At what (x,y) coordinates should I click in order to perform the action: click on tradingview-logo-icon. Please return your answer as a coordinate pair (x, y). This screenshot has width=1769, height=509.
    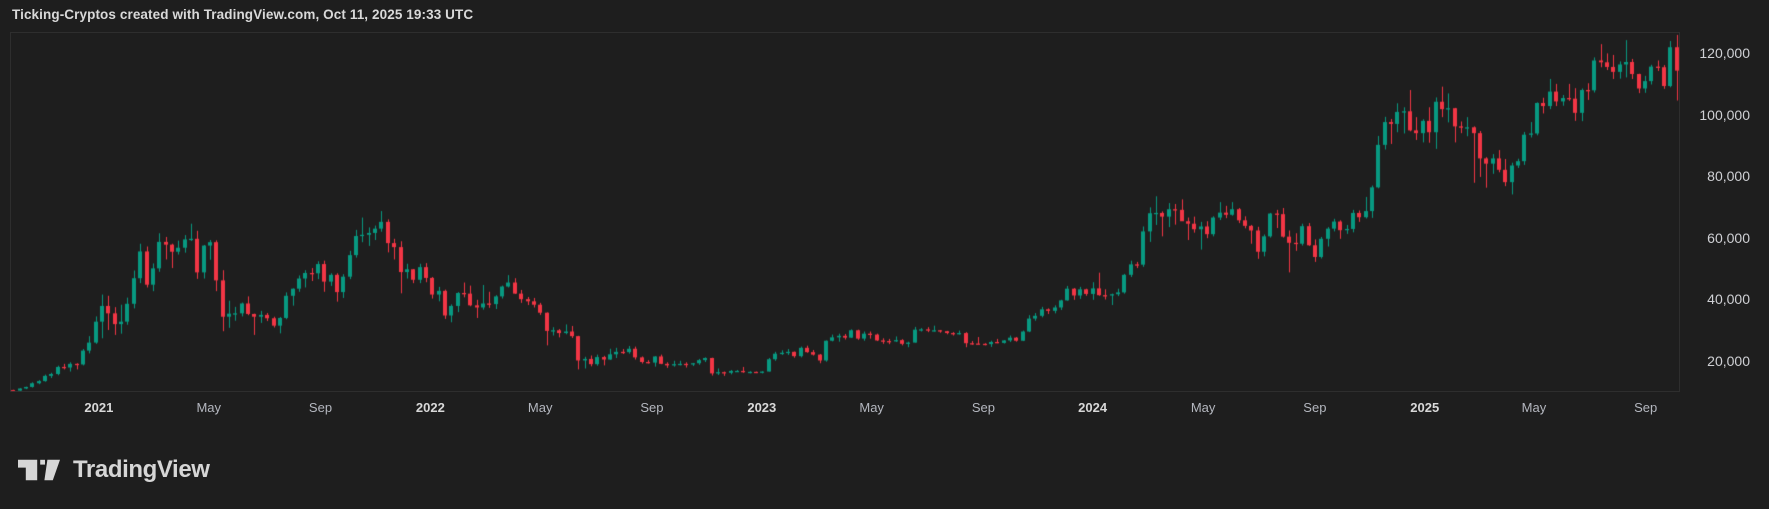
    Looking at the image, I should click on (39, 470).